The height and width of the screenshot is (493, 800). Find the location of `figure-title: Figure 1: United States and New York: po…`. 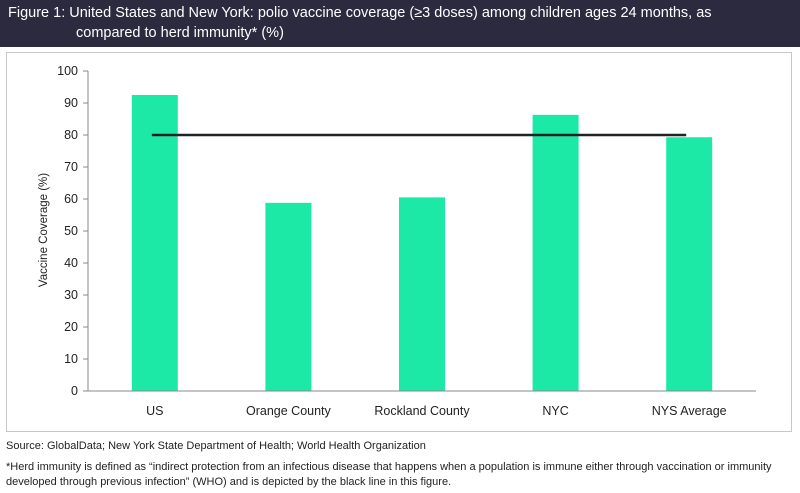

figure-title: Figure 1: United States and New York: po… is located at coordinates (400, 23).